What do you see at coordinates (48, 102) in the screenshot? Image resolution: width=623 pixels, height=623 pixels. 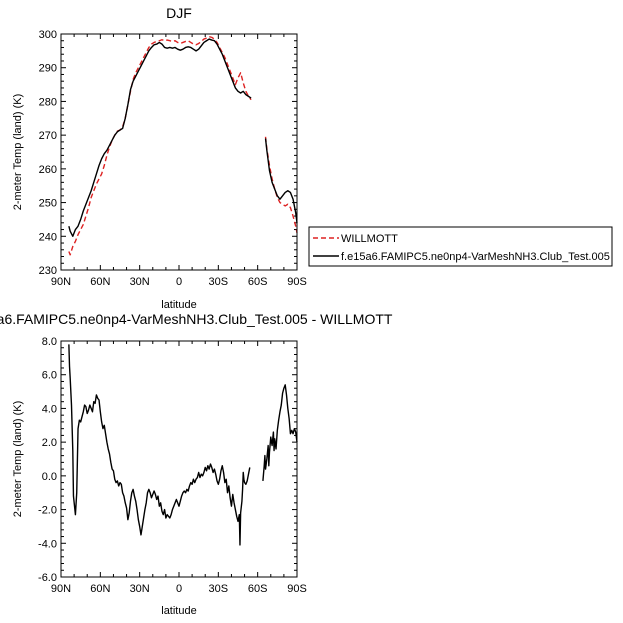 I see `top-y-tick-label: 280` at bounding box center [48, 102].